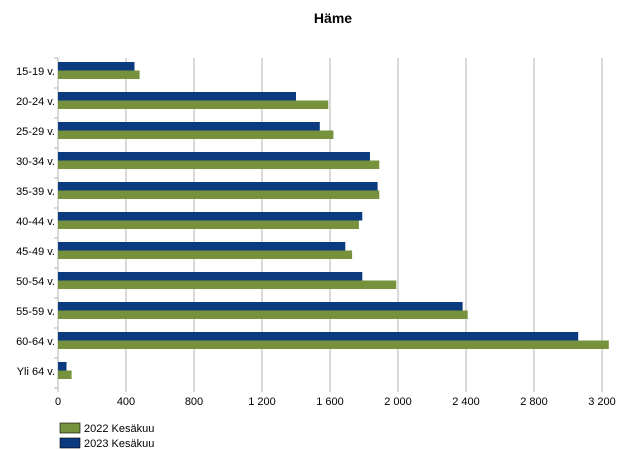 Image resolution: width=617 pixels, height=450 pixels. Describe the element at coordinates (534, 402) in the screenshot. I see `x-tick-label: 2 800` at that location.